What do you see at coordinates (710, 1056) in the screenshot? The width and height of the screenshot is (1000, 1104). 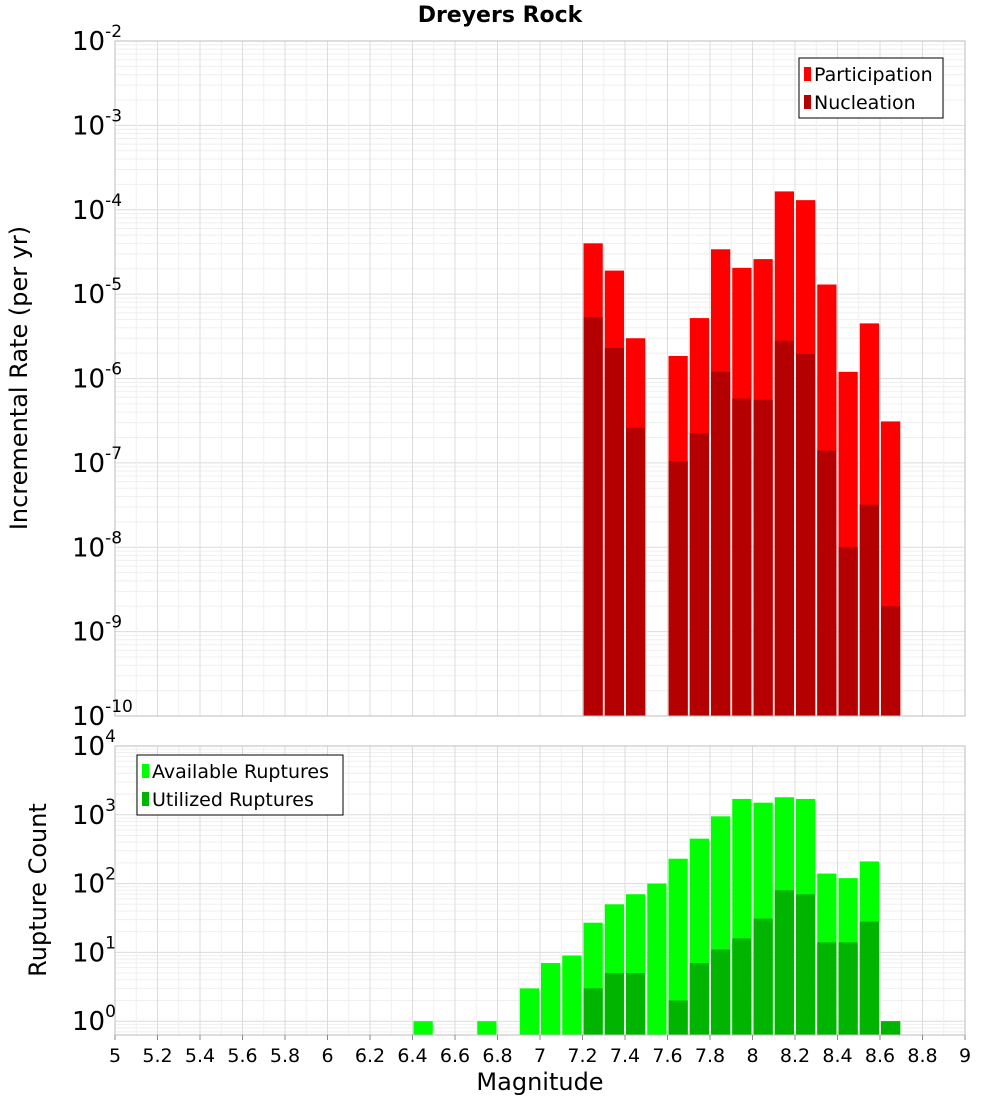 I see `x-tick-label: 7.8` at bounding box center [710, 1056].